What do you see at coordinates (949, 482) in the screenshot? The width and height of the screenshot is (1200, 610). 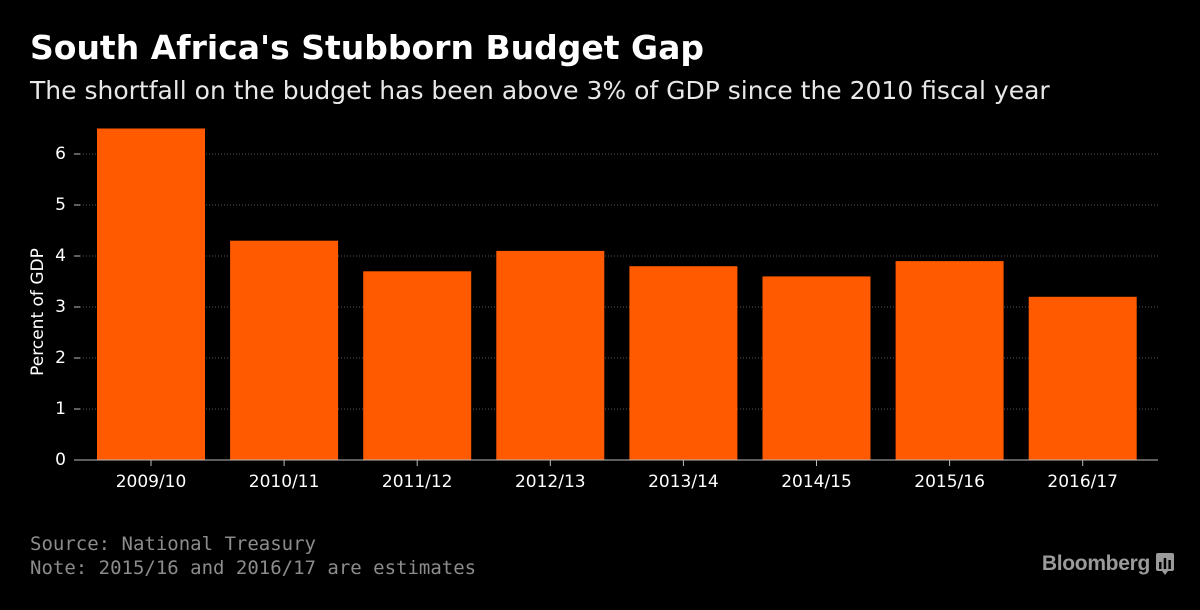 I see `x-tick-label: 2015/16` at bounding box center [949, 482].